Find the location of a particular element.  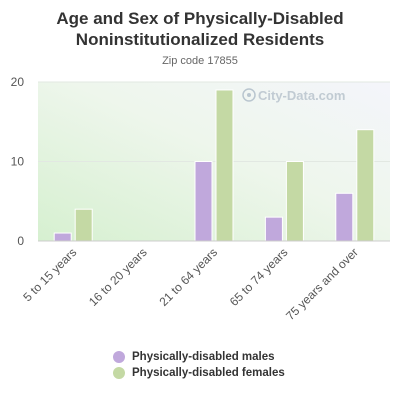

y-tick-label: 20 is located at coordinates (18, 82).